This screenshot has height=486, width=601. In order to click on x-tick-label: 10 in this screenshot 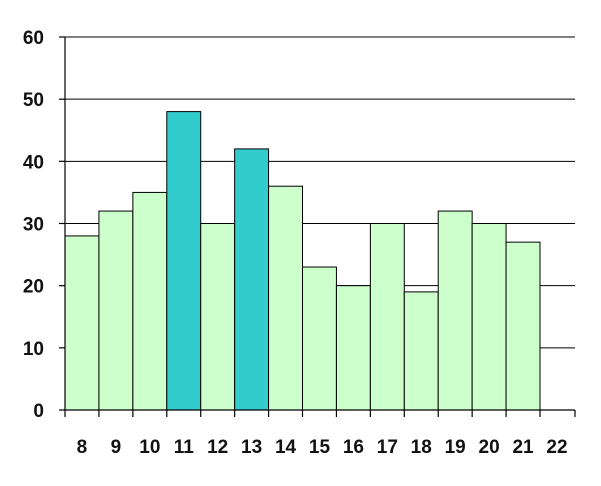, I will do `click(149, 447)`.